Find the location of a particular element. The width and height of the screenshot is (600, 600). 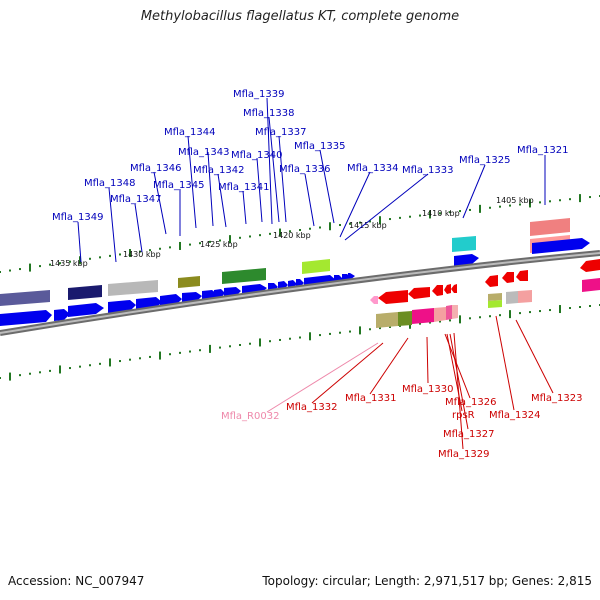

reverse-cog-boxes is located at coordinates (454, 309).